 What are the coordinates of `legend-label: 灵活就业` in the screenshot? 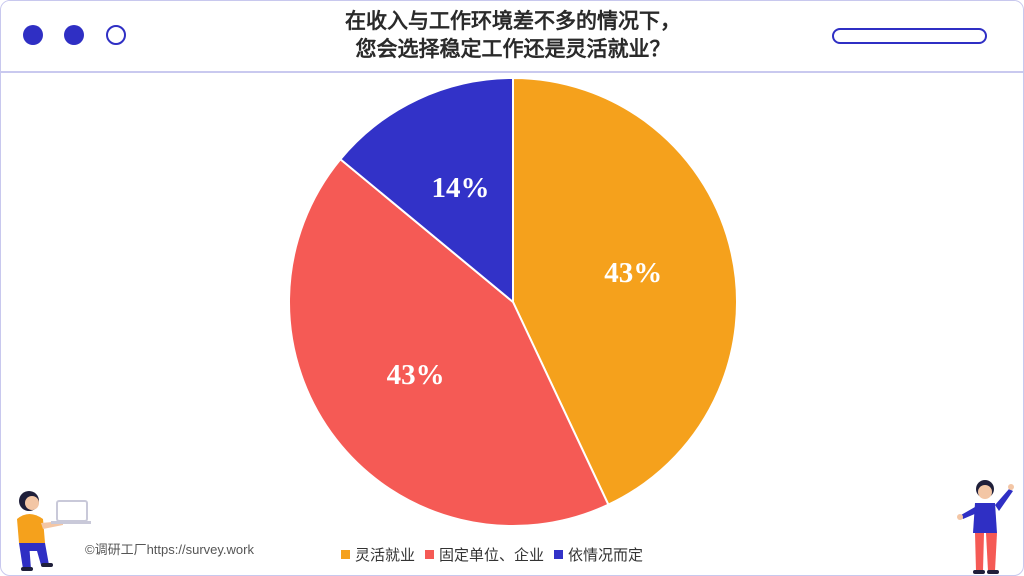 It's located at (385, 554).